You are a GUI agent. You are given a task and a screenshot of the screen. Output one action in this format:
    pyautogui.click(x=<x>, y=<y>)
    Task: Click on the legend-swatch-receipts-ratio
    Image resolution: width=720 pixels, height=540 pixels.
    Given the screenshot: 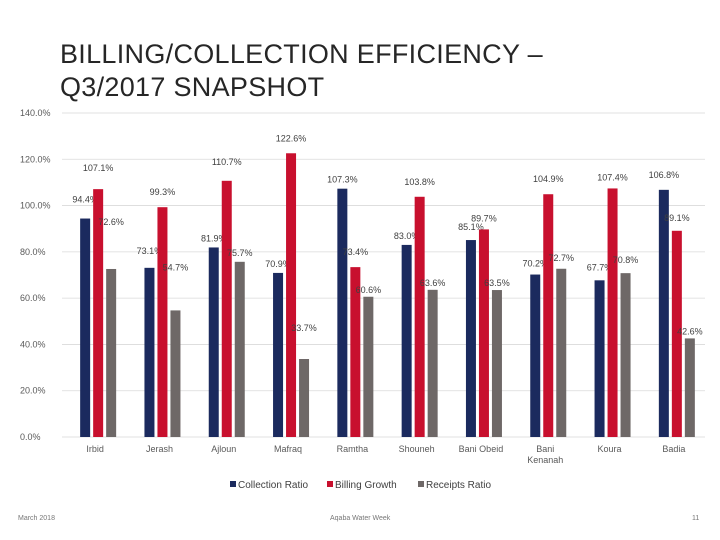 What is the action you would take?
    pyautogui.click(x=421, y=484)
    